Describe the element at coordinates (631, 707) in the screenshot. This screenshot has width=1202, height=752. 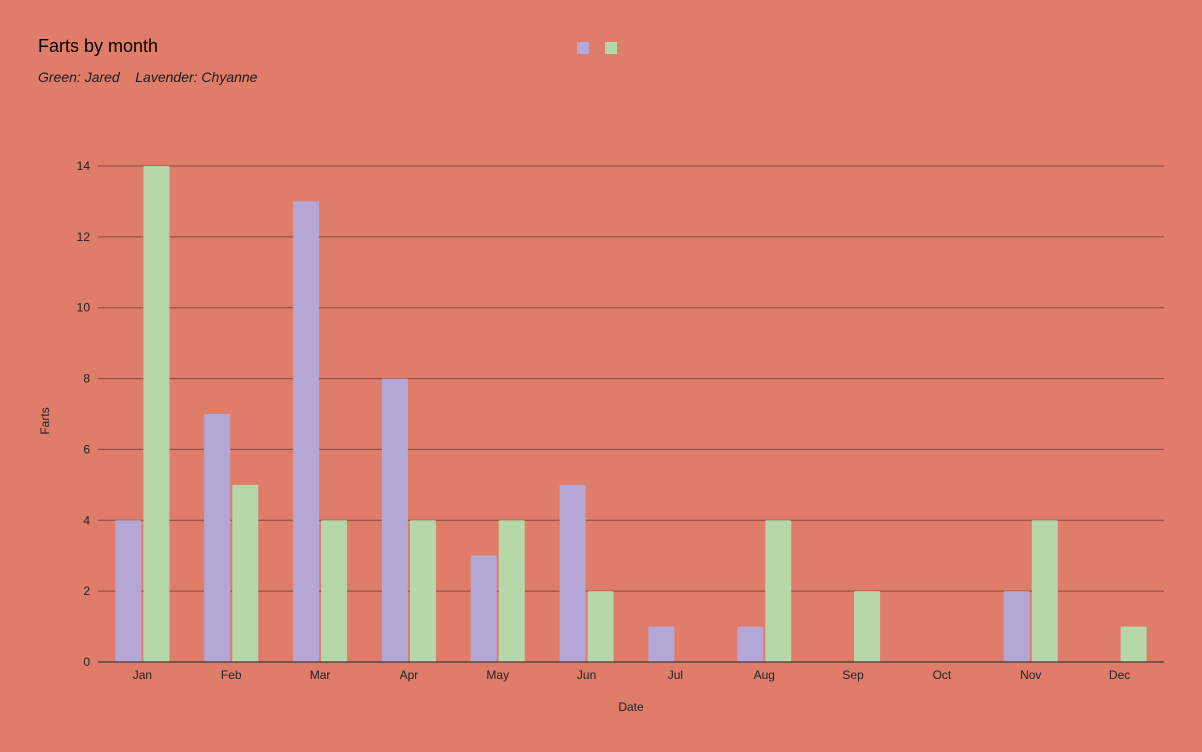
I see `x-axis-title: Date` at that location.